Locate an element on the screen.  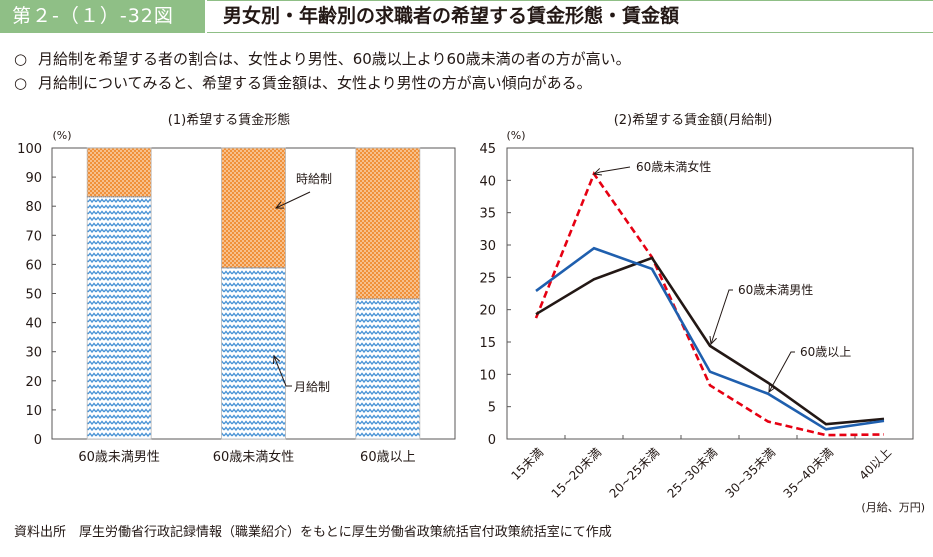
bar-y-tick-label: 70 is located at coordinates (33, 236).